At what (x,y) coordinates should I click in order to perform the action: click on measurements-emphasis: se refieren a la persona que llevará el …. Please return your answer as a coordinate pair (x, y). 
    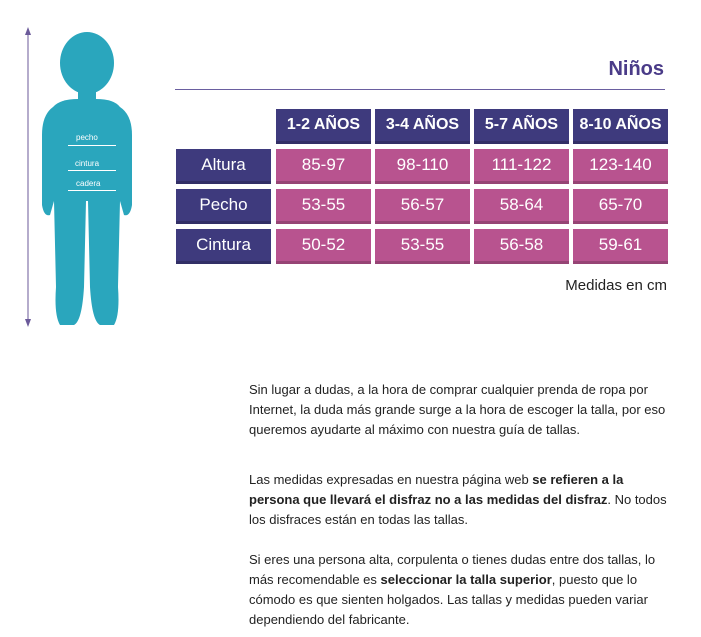
    Looking at the image, I should click on (436, 489).